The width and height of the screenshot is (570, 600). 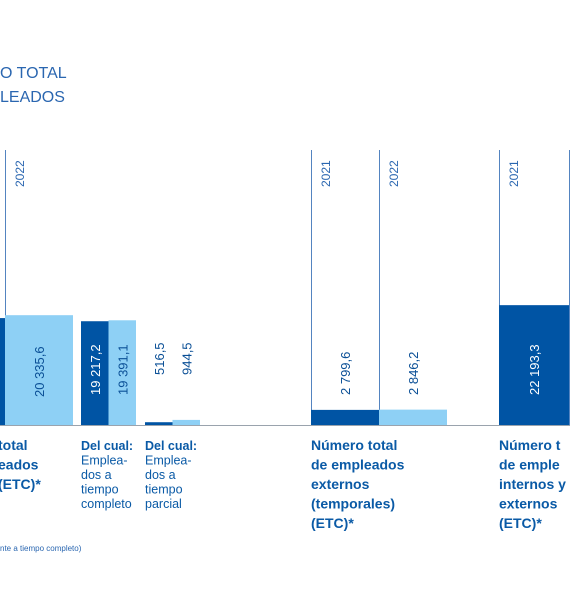 What do you see at coordinates (95, 369) in the screenshot?
I see `value-label: 19 217,2` at bounding box center [95, 369].